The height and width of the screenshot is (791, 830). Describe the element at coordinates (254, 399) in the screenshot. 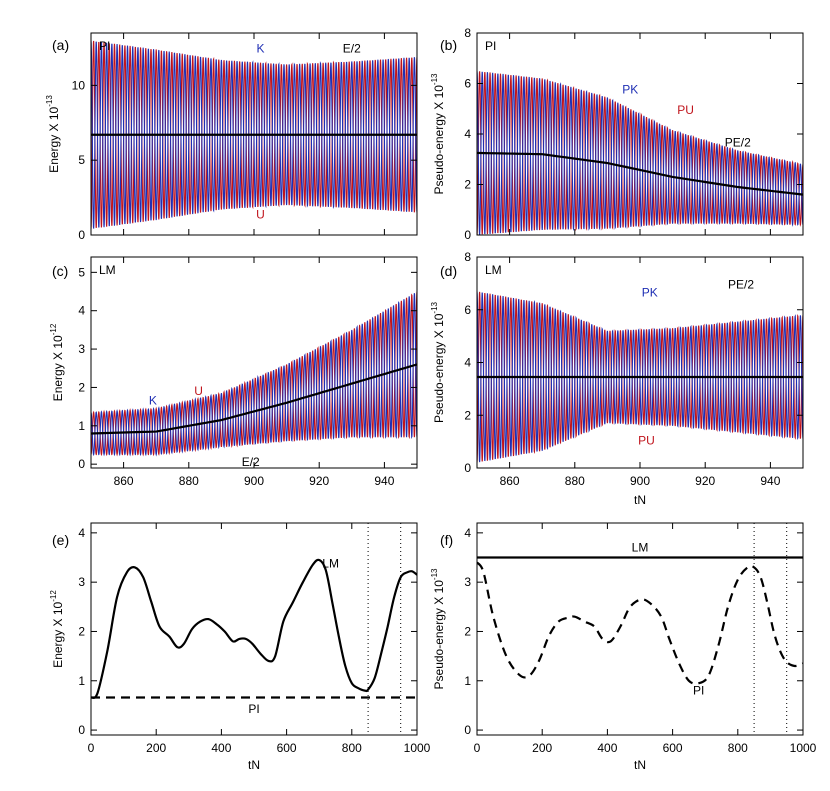

I see `series-mean-c` at that location.